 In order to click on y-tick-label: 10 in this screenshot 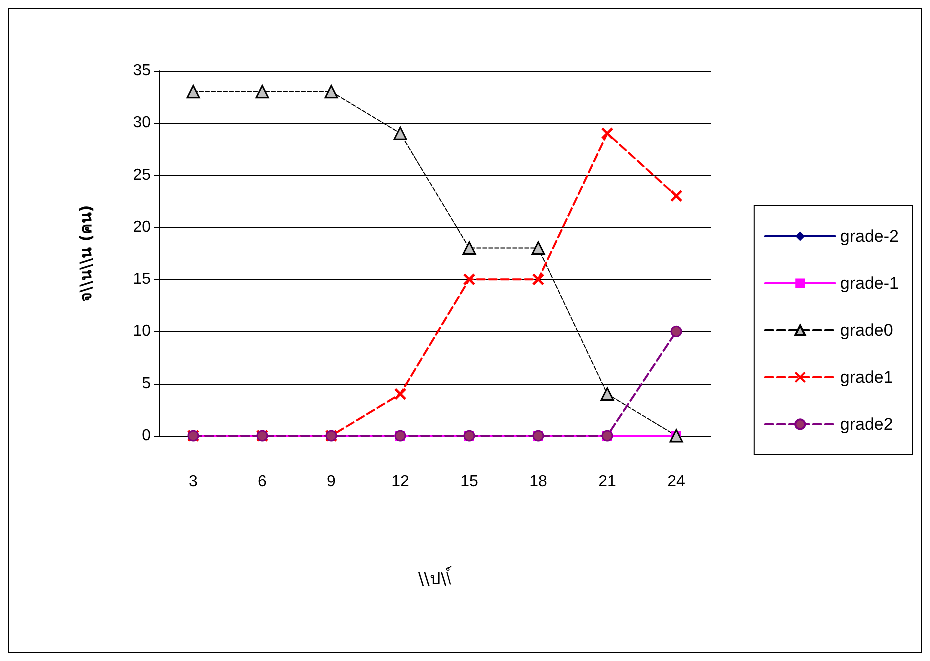, I will do `click(142, 331)`.